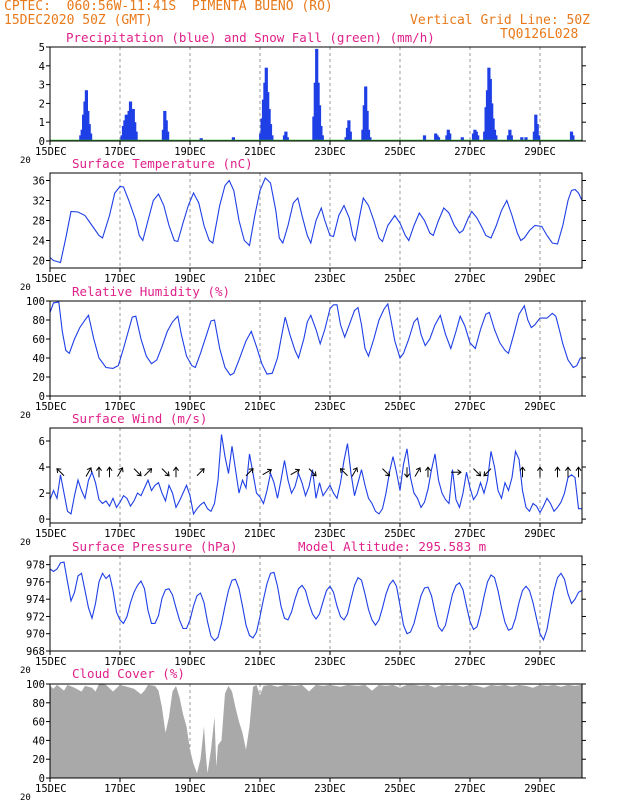 The width and height of the screenshot is (618, 800). Describe the element at coordinates (38, 723) in the screenshot. I see `y-tick-label: 60` at that location.